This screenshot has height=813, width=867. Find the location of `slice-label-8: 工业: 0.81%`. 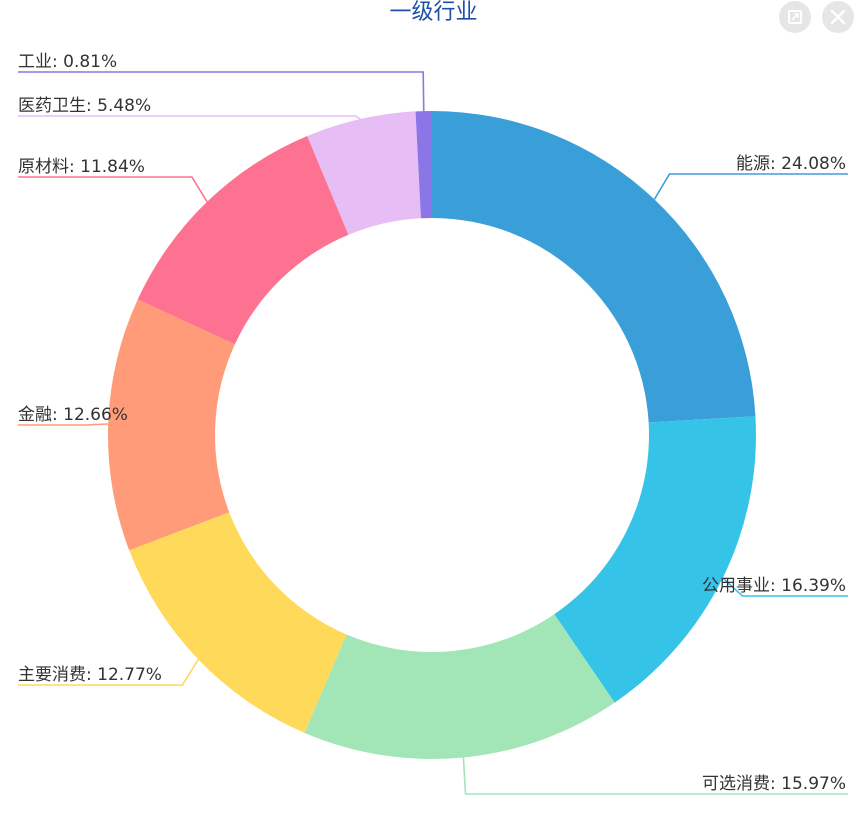

slice-label-8: 工业: 0.81% is located at coordinates (67, 62).